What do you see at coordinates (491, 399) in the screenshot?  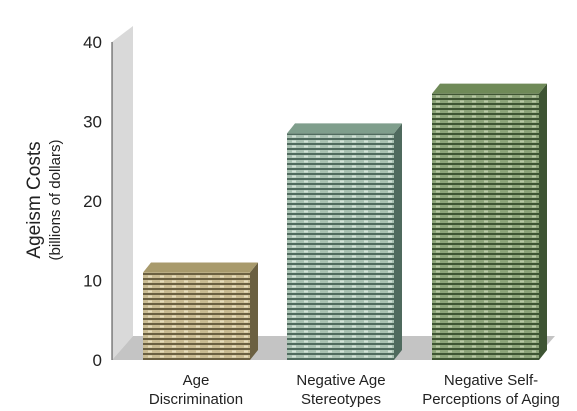 I see `x-category-label: Perceptions of Aging` at bounding box center [491, 399].